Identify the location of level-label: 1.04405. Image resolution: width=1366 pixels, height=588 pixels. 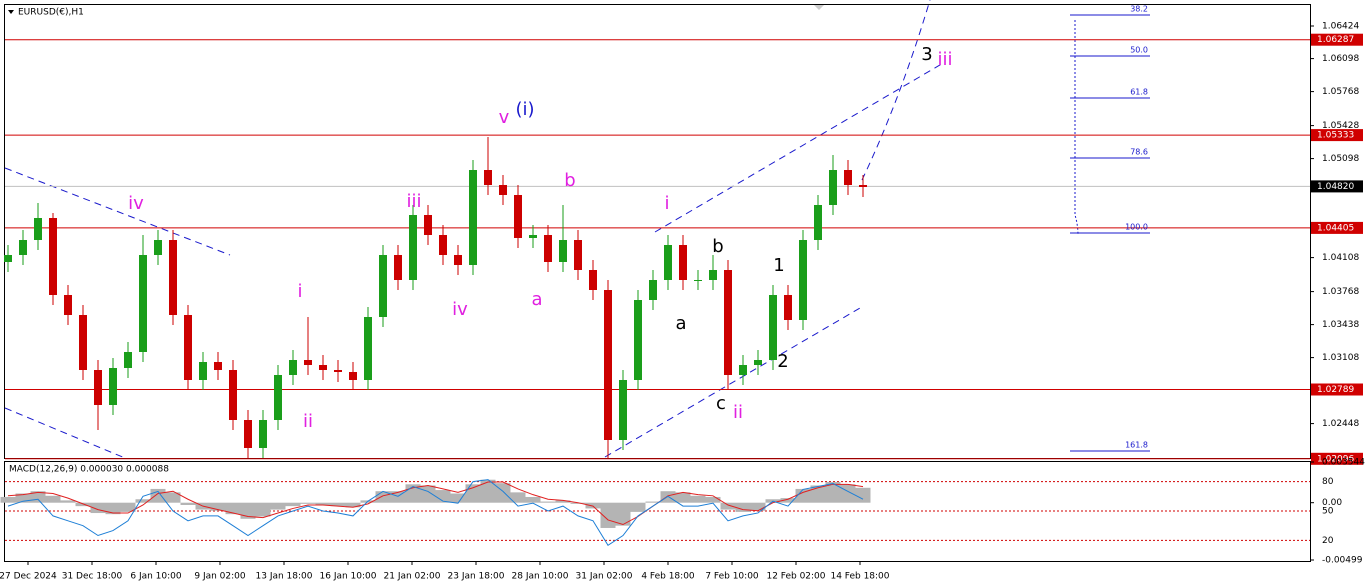
(1335, 228).